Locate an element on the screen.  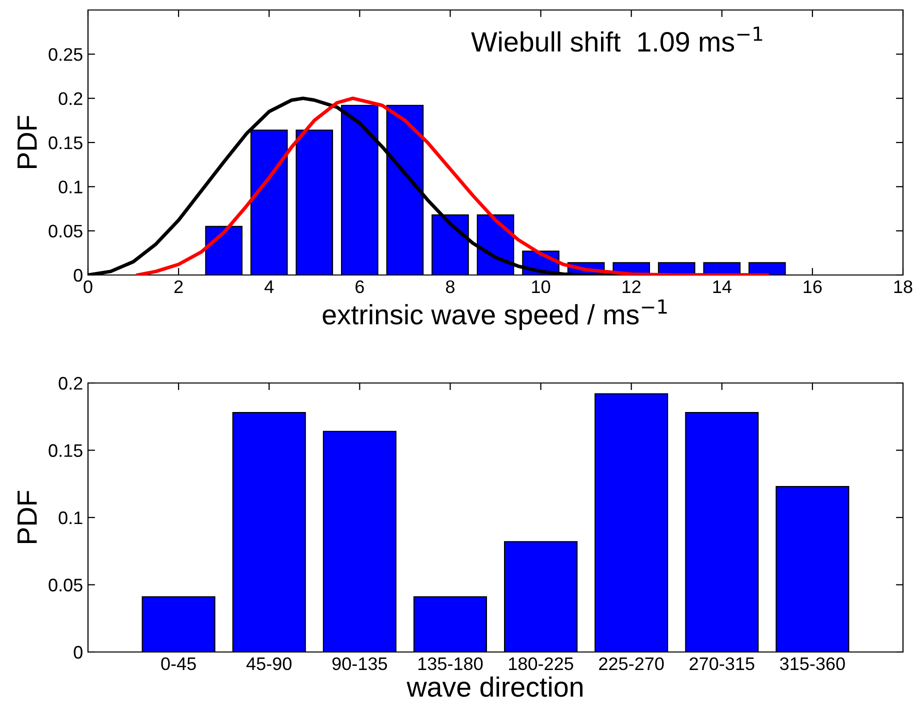
annotation: Wiebull shift 1.09 ms$^{−1}$ is located at coordinates (616, 39).